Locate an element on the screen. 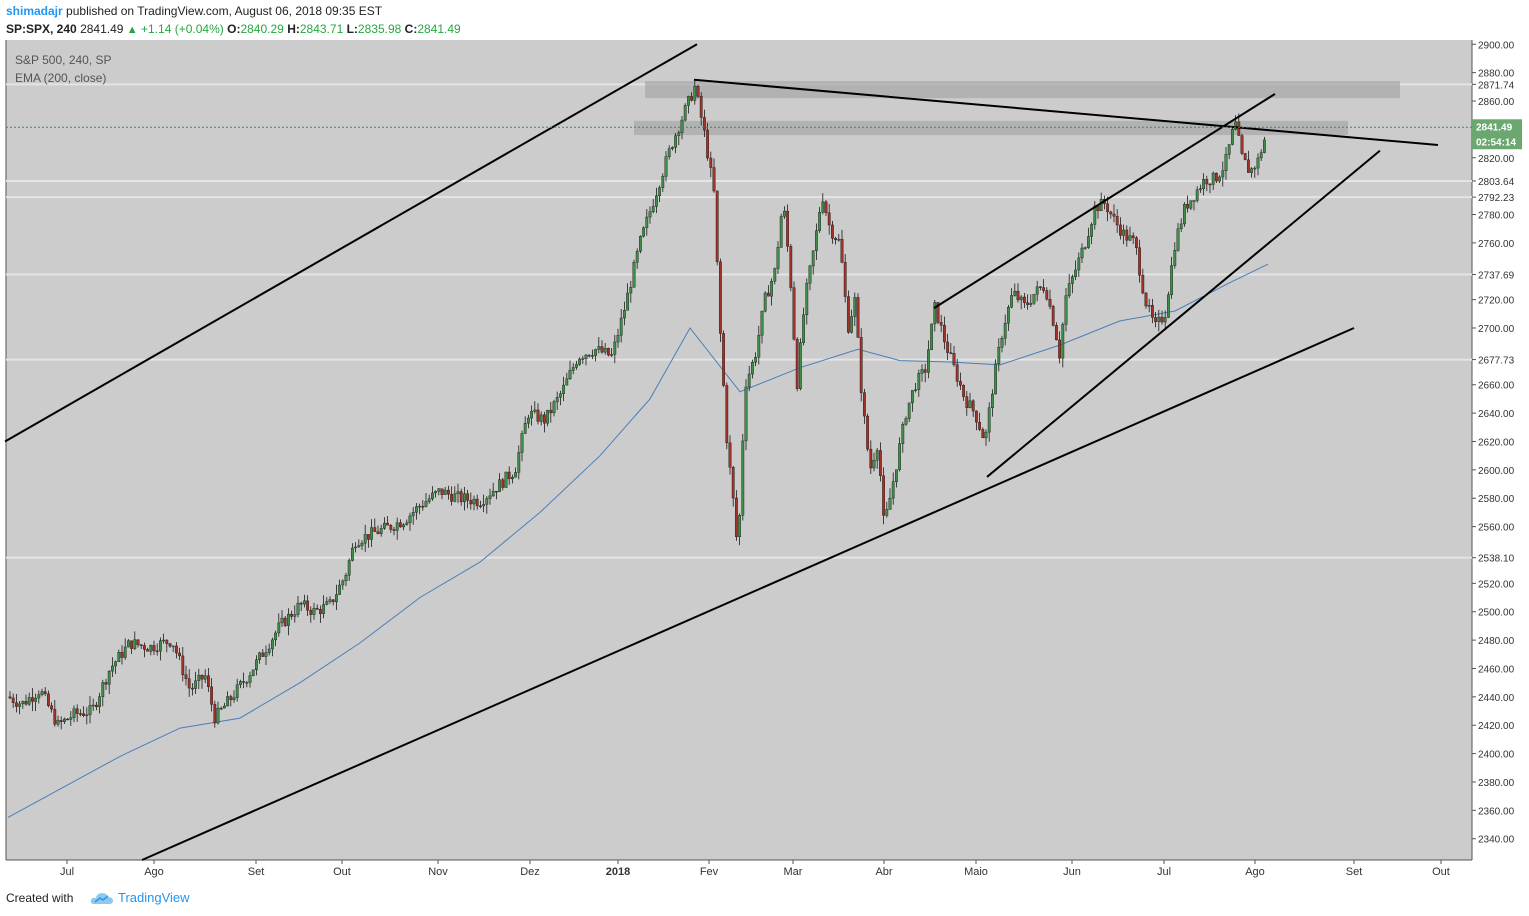 The width and height of the screenshot is (1529, 916). tradingview-link: TradingView is located at coordinates (140, 897).